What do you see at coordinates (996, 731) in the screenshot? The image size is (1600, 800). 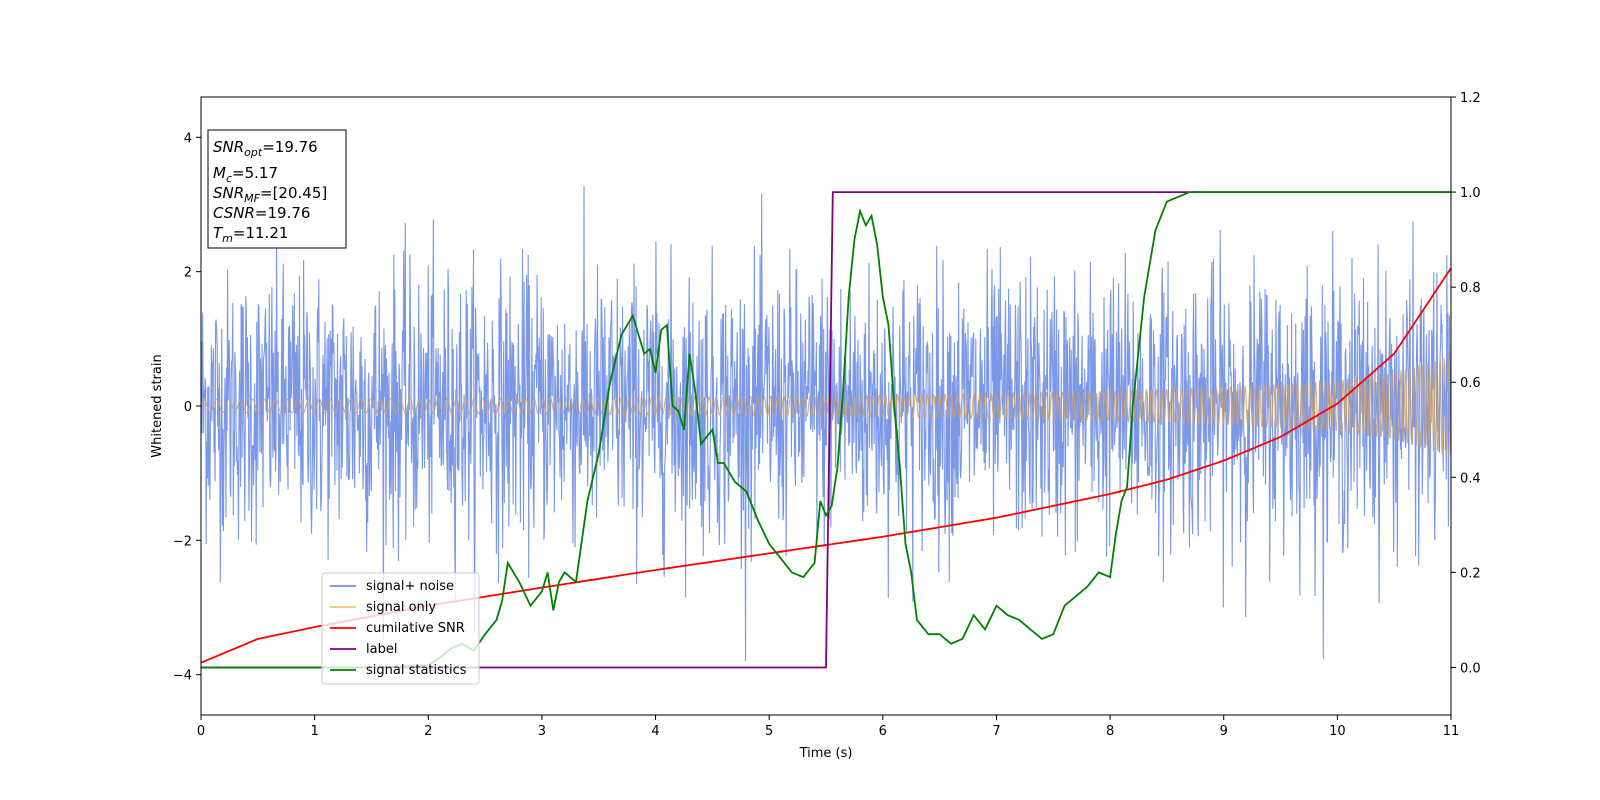 I see `x-tick-label: 7` at bounding box center [996, 731].